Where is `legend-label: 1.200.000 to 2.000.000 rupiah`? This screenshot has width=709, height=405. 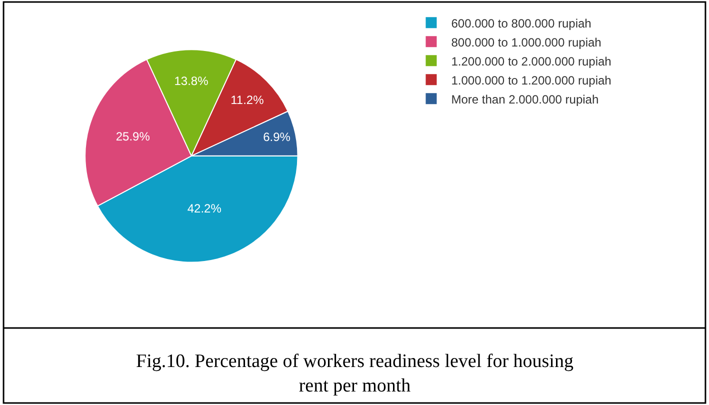
legend-label: 1.200.000 to 2.000.000 rupiah is located at coordinates (531, 61).